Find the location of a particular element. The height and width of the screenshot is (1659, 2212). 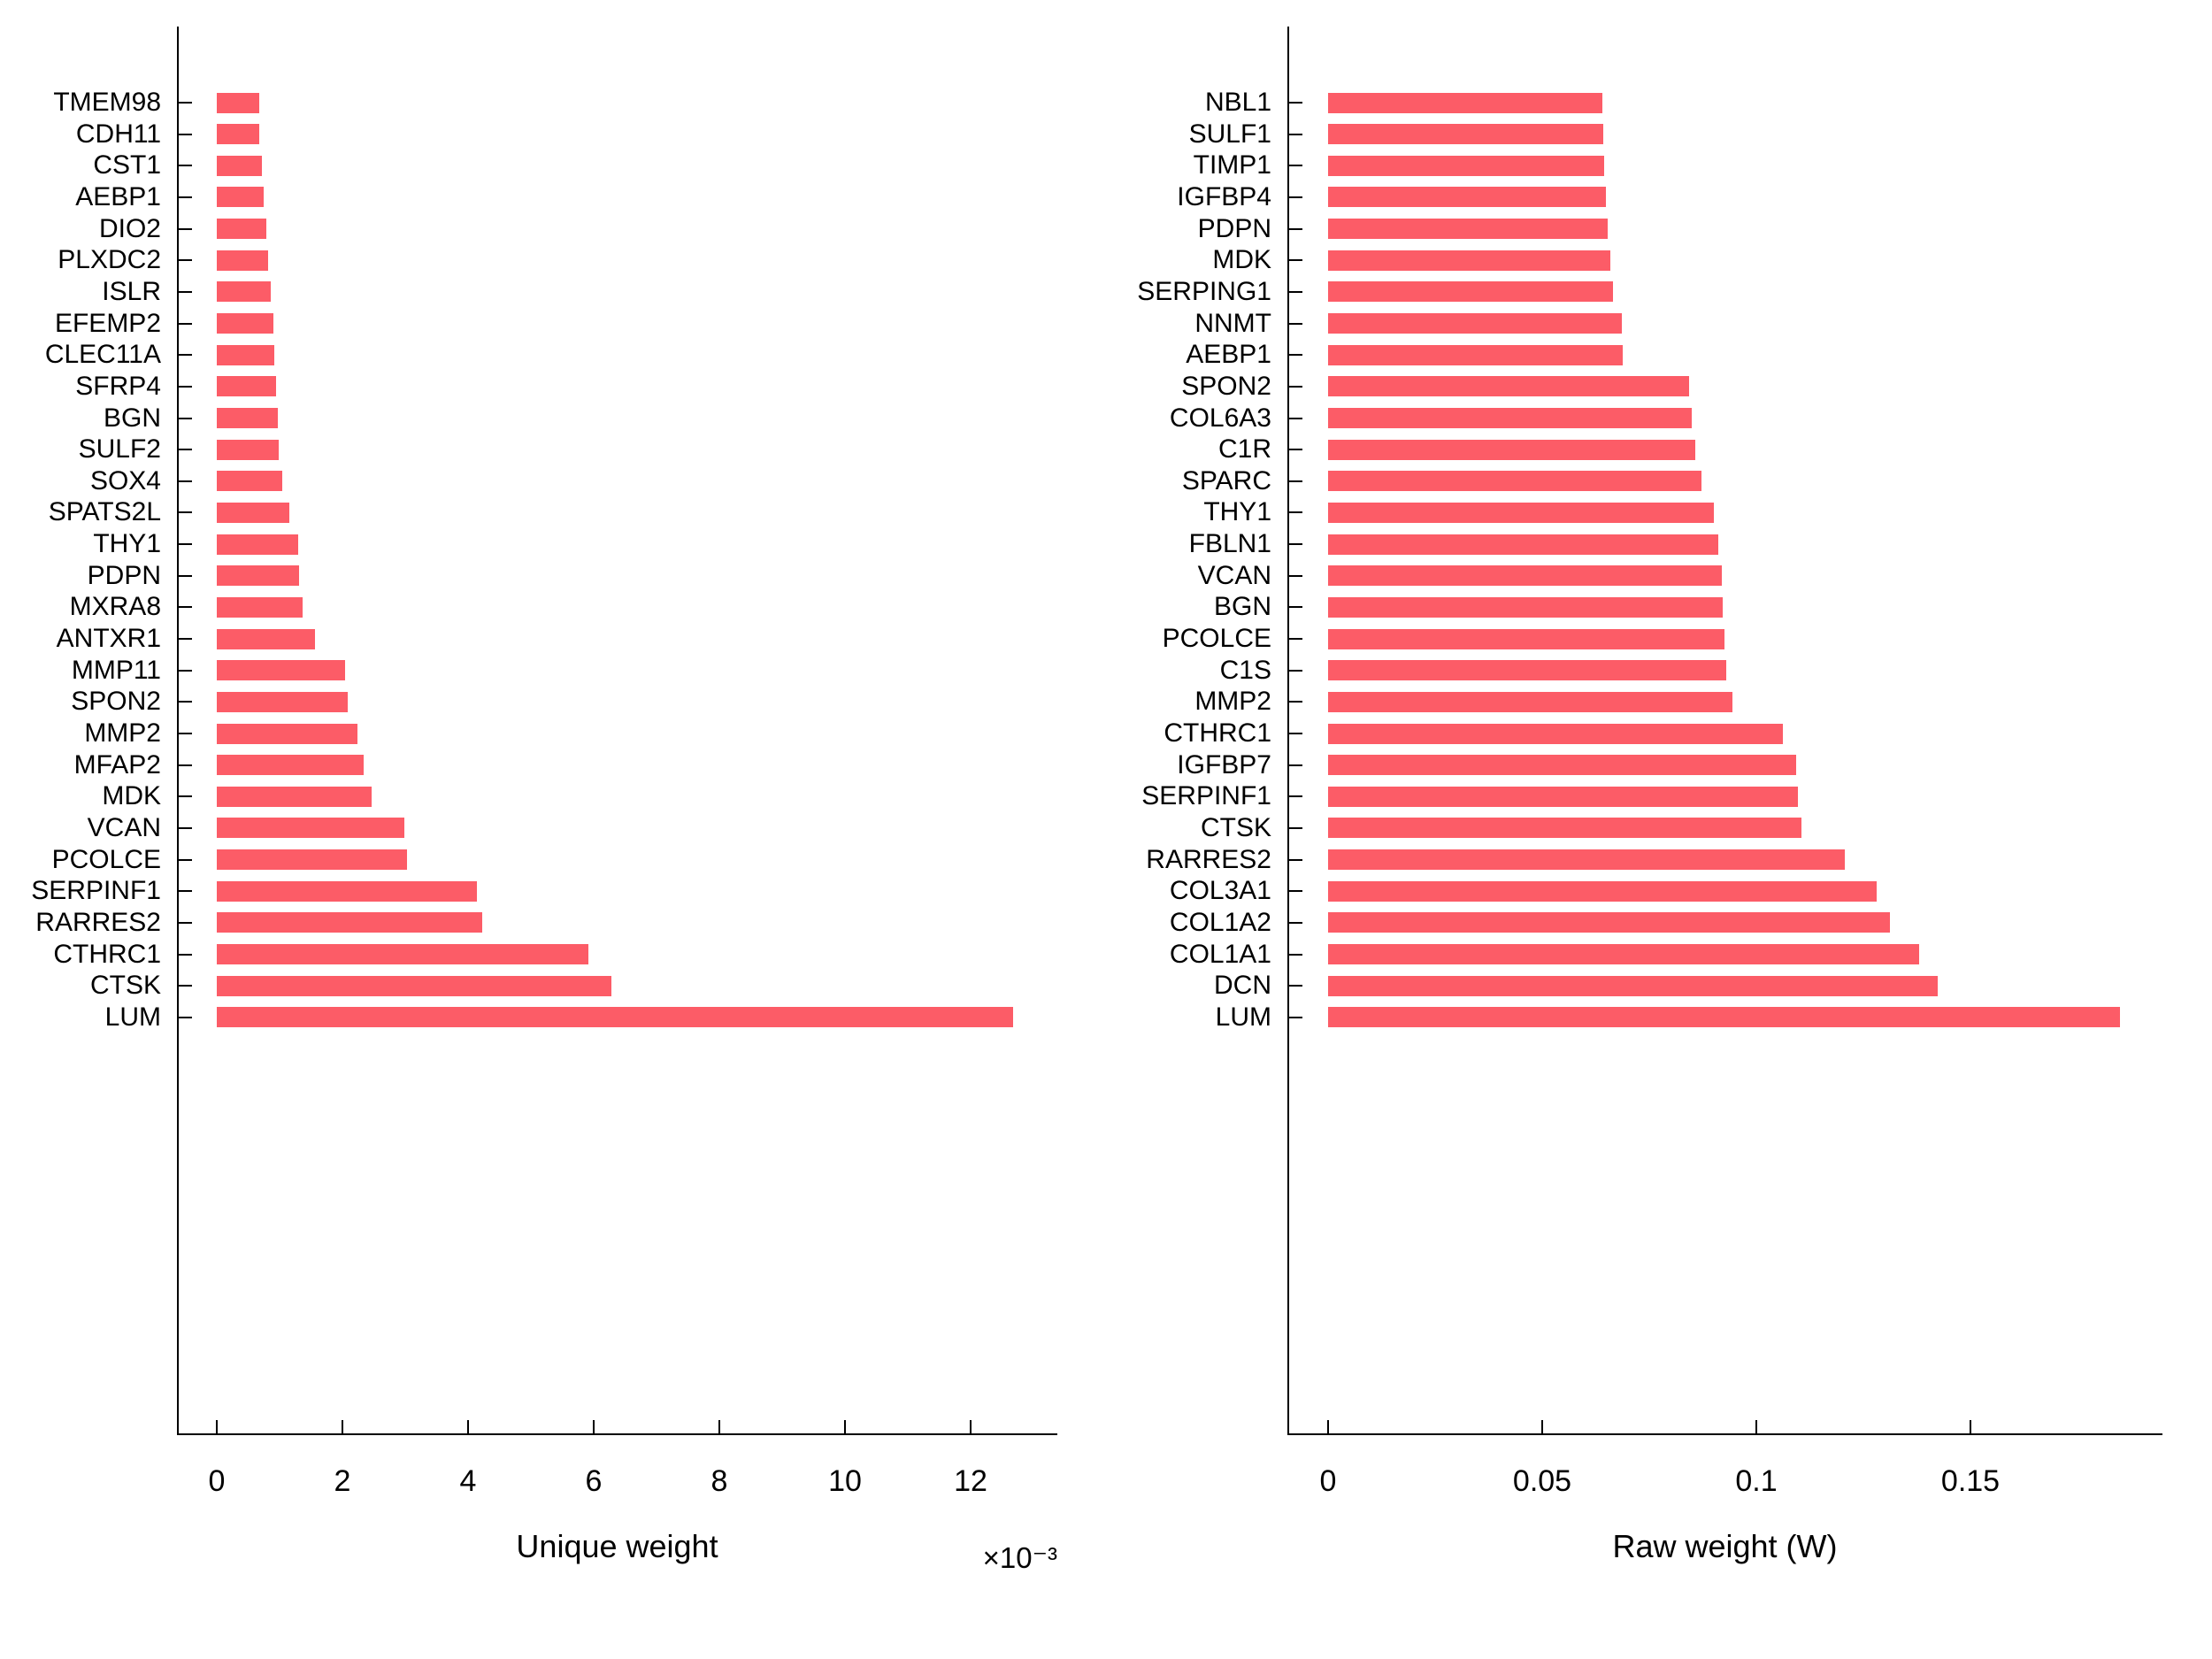

x-tick-label: 4 is located at coordinates (468, 1481).